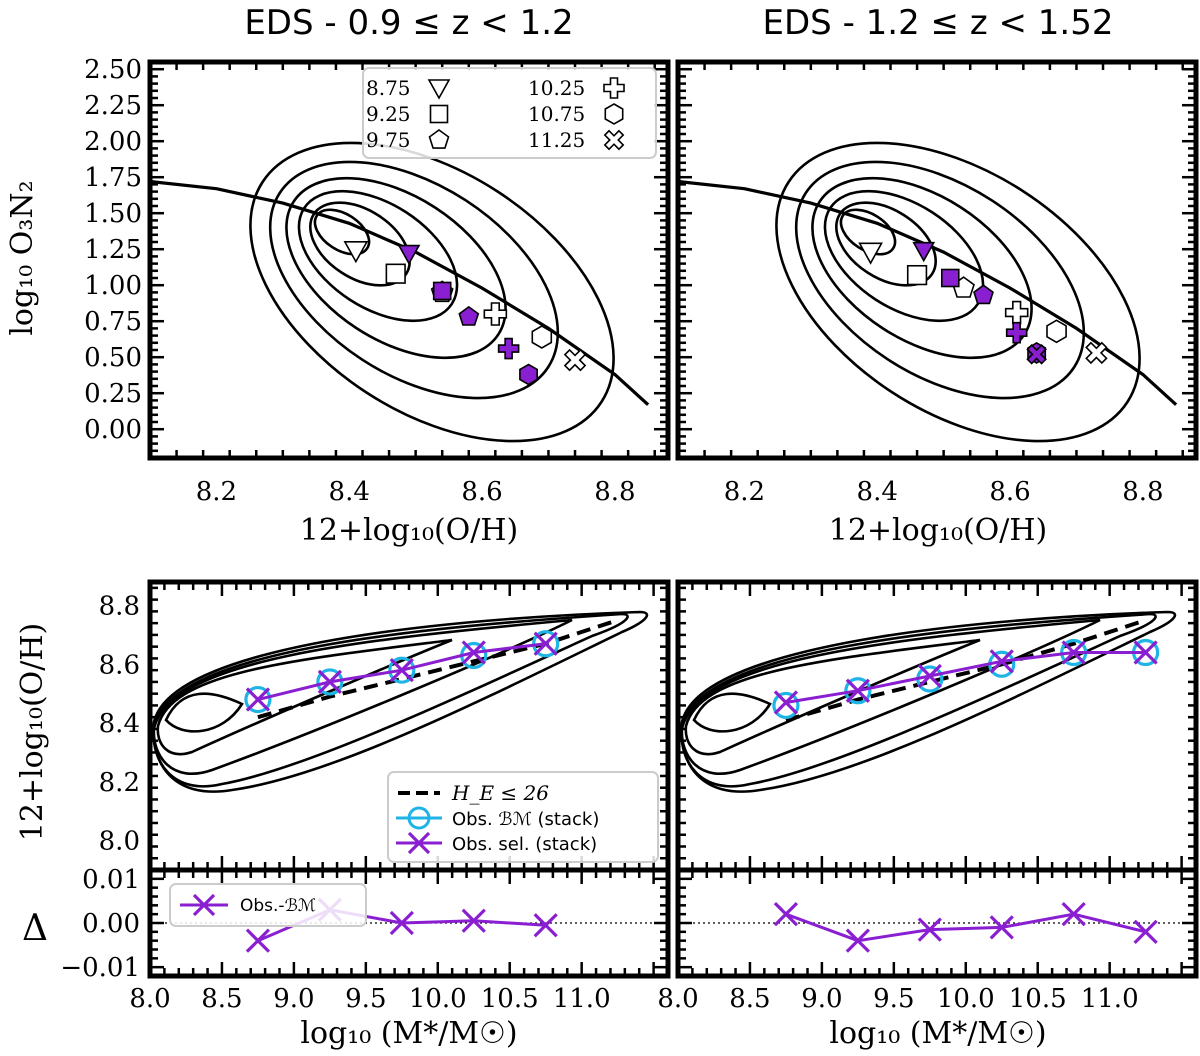 The height and width of the screenshot is (1056, 1200). I want to click on y-tick-label: 0.75, so click(113, 322).